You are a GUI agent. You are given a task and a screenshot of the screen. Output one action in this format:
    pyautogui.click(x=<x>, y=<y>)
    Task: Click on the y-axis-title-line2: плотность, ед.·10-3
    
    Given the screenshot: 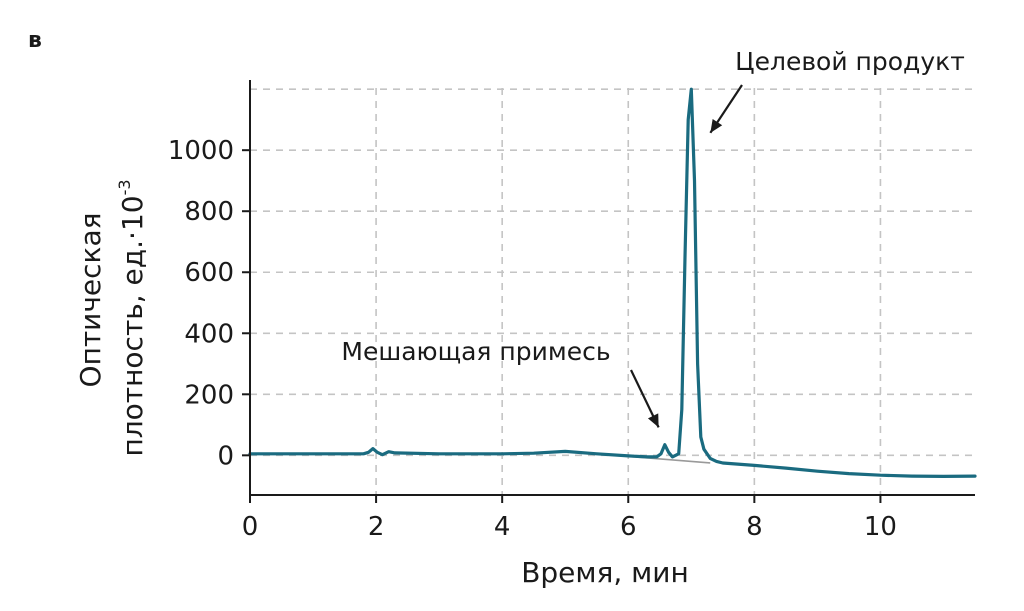 What is the action you would take?
    pyautogui.click(x=132, y=317)
    